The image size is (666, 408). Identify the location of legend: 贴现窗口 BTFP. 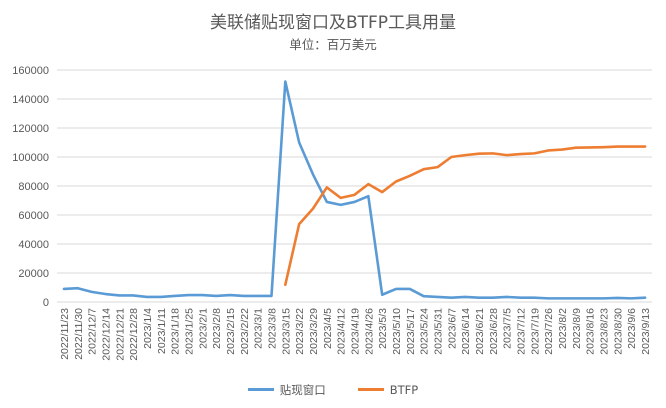
(333, 389).